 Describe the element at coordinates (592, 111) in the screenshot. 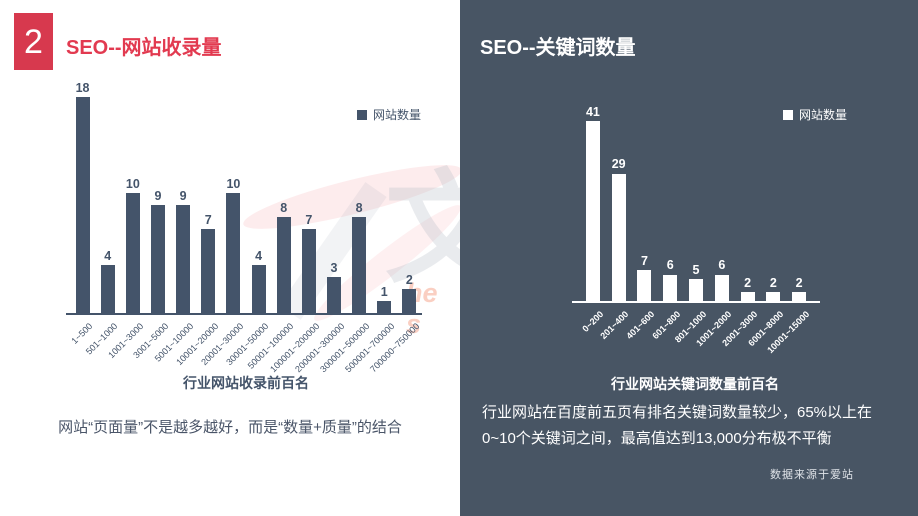

I see `bar-value-label: 41` at that location.